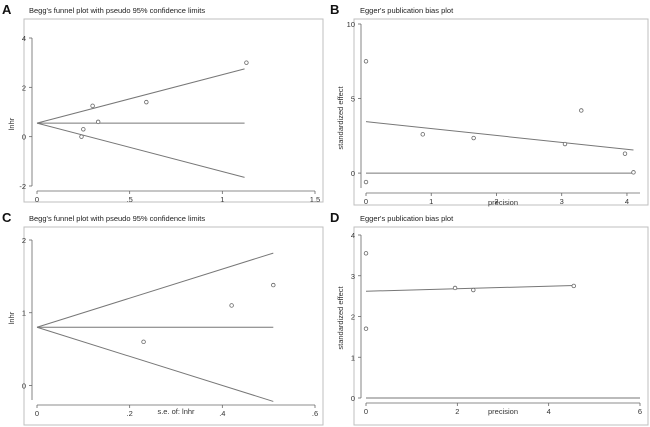 The image size is (650, 427). What do you see at coordinates (353, 276) in the screenshot?
I see `panel-d-y-tick-label: 3` at bounding box center [353, 276].